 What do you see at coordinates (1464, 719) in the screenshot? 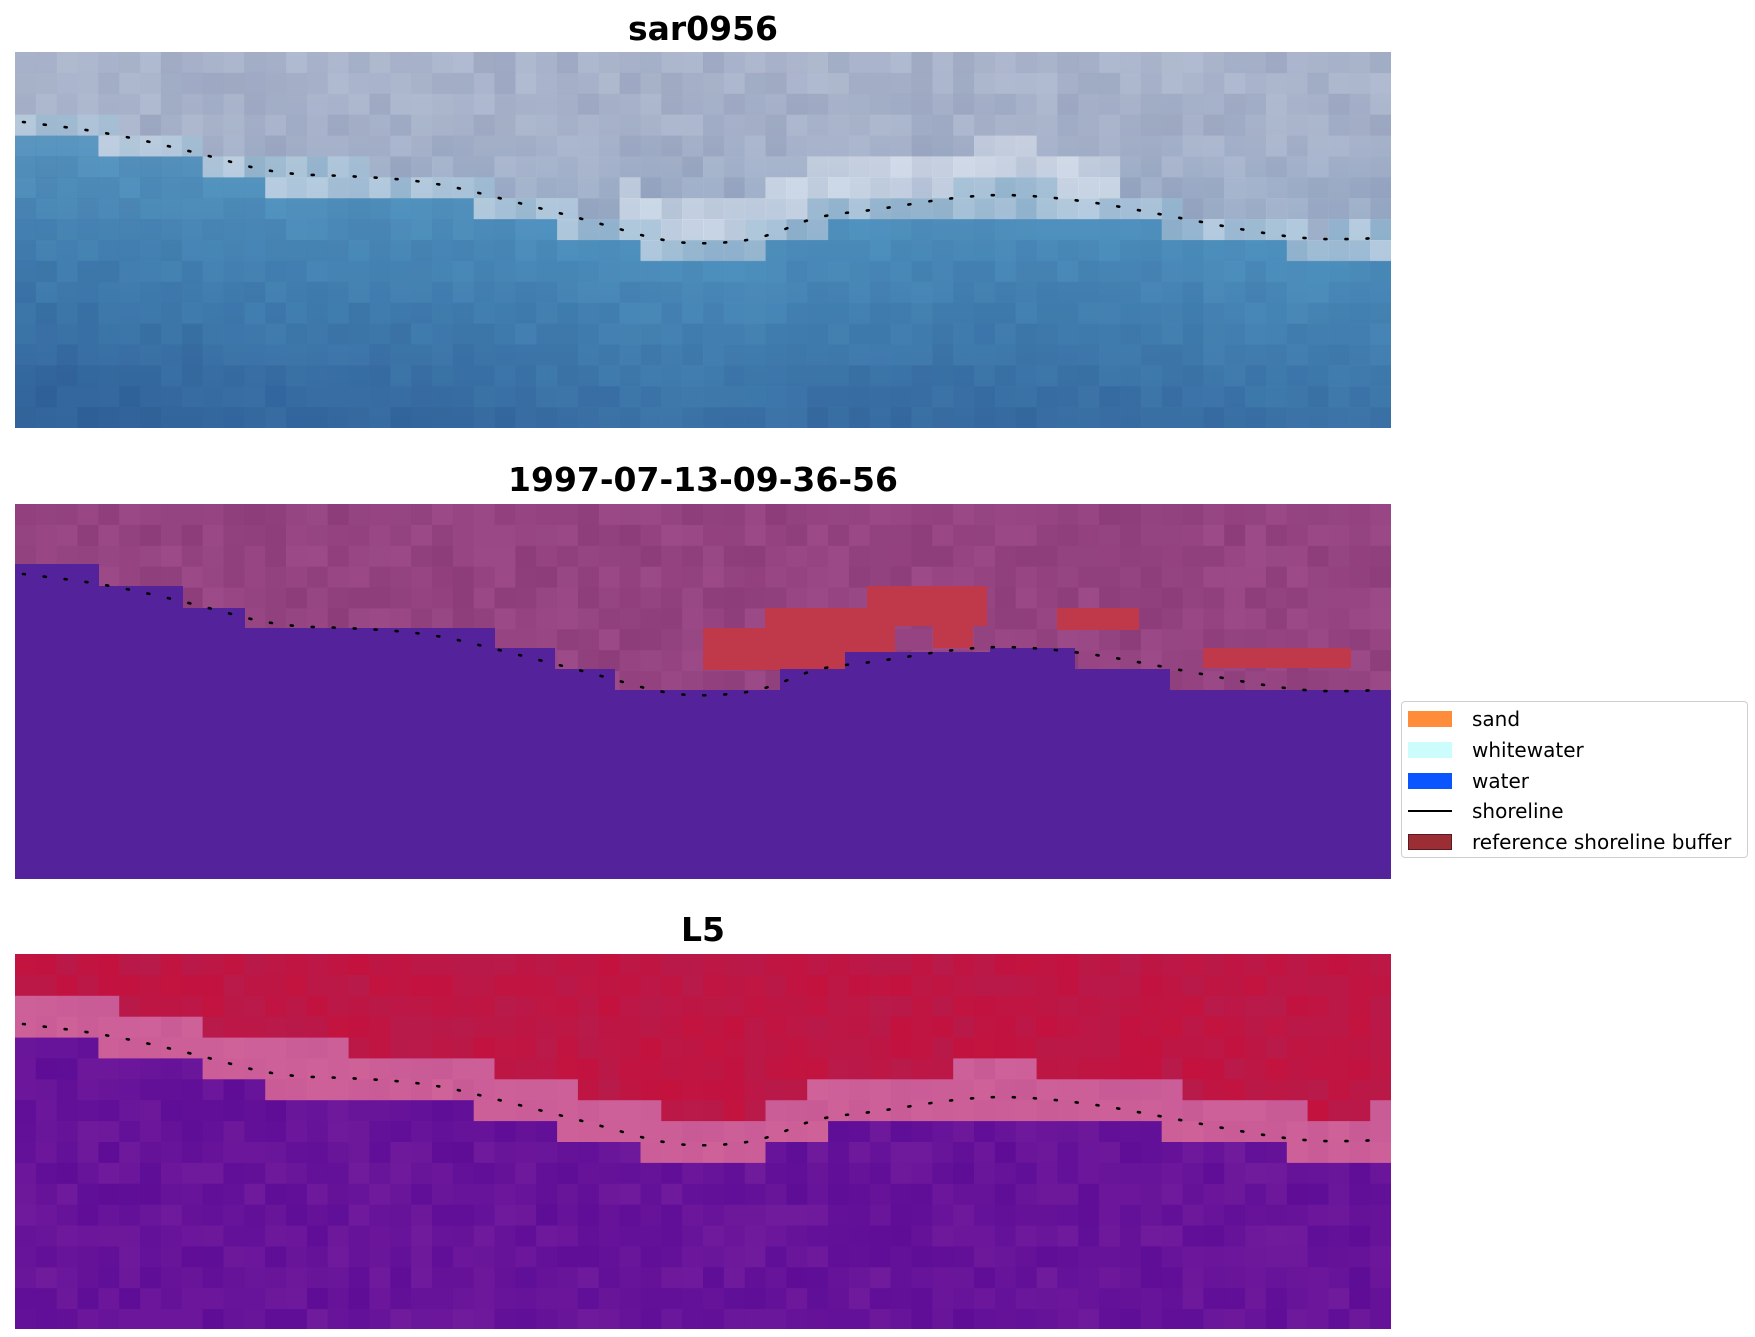
I see `legend-item-sand: sand` at bounding box center [1464, 719].